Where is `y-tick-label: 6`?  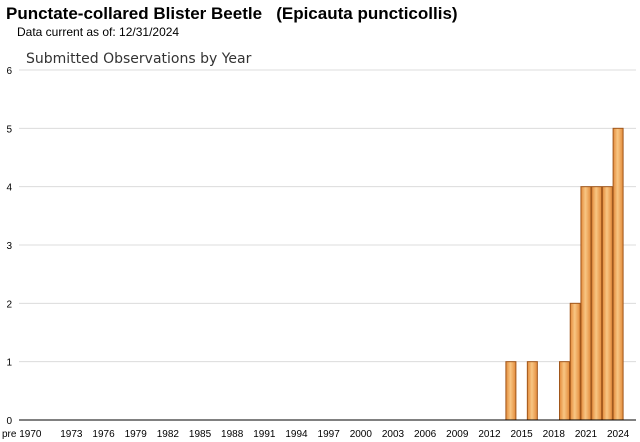
y-tick-label: 6 is located at coordinates (9, 71).